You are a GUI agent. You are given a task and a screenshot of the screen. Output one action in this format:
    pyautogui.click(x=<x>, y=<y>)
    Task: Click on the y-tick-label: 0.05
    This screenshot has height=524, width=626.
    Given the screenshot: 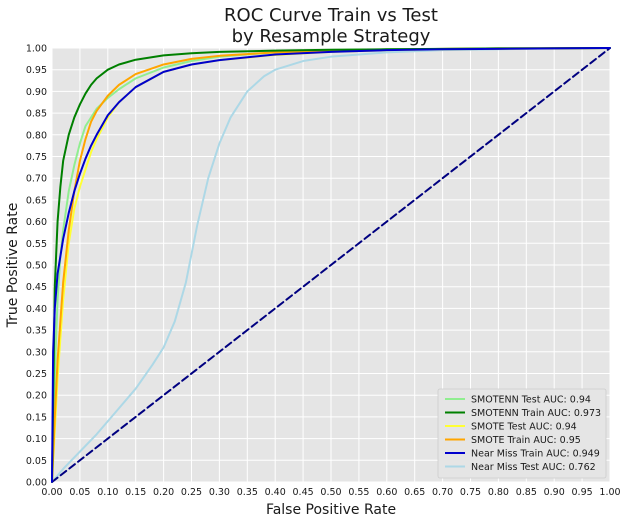 What is the action you would take?
    pyautogui.click(x=36, y=461)
    